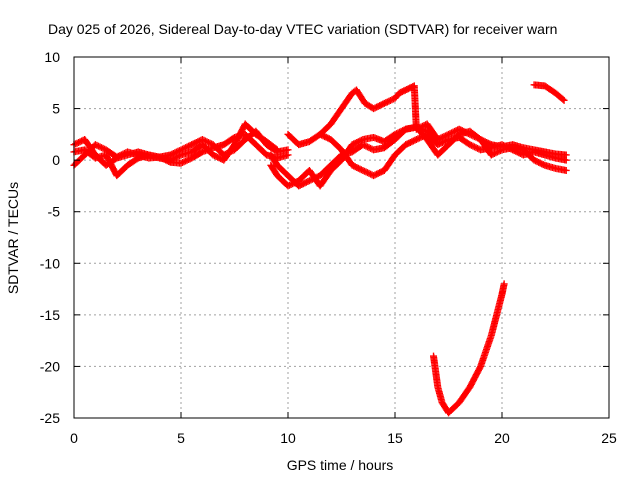 Image resolution: width=640 pixels, height=480 pixels. What do you see at coordinates (74, 438) in the screenshot?
I see `x-tick-label: 0` at bounding box center [74, 438].